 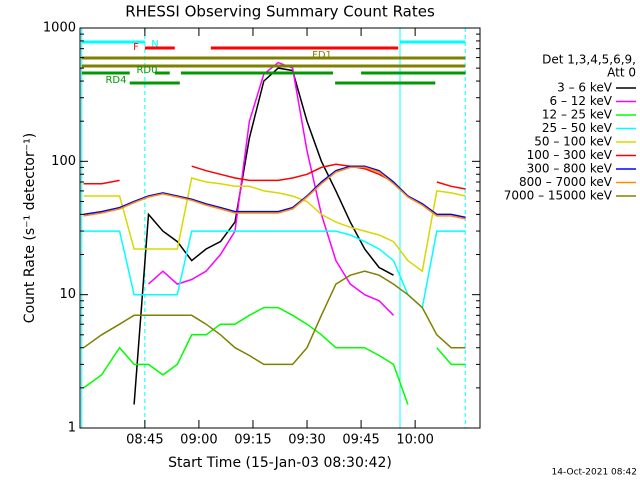 I want to click on x-axis-label: Start Time (15-Jan-03 08:30:42), so click(x=280, y=463).